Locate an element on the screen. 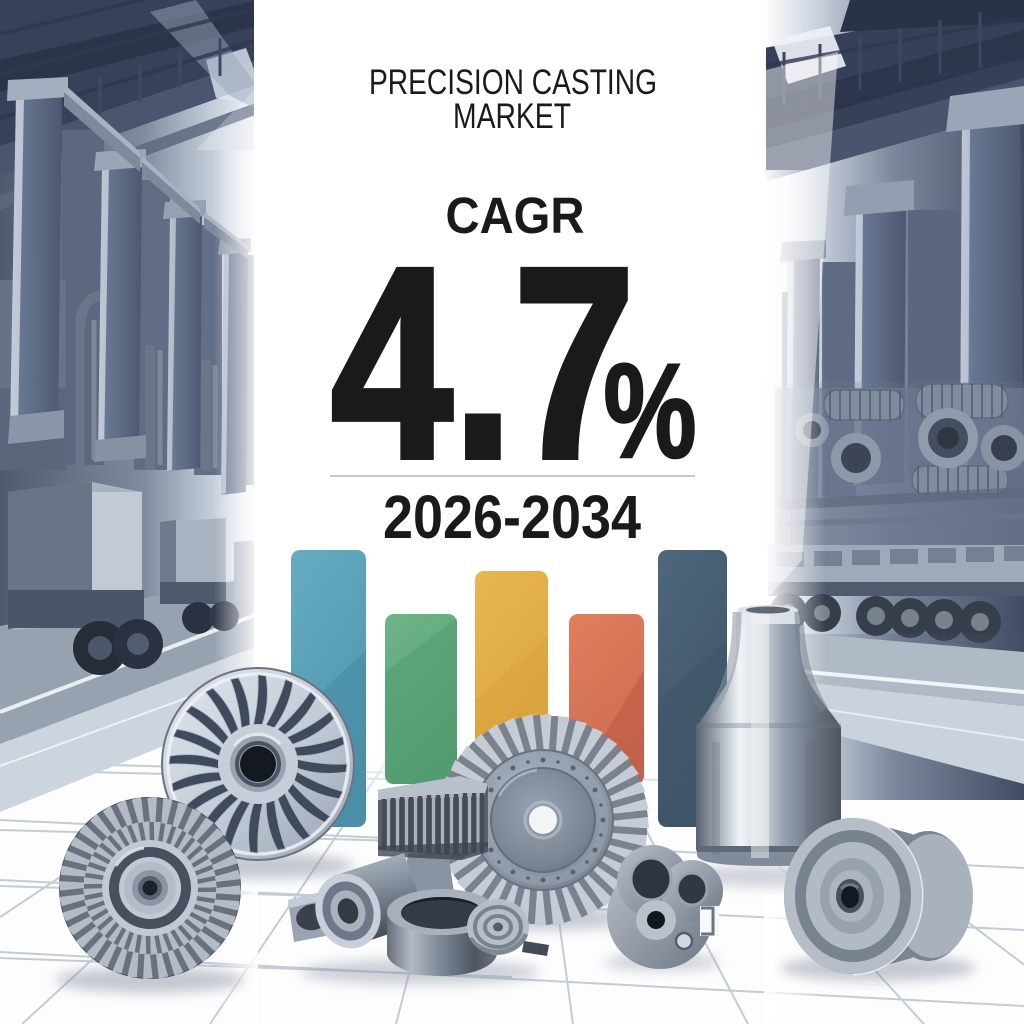 This screenshot has width=1024, height=1024. svg-text: PRECISION CASTING is located at coordinates (513, 82).